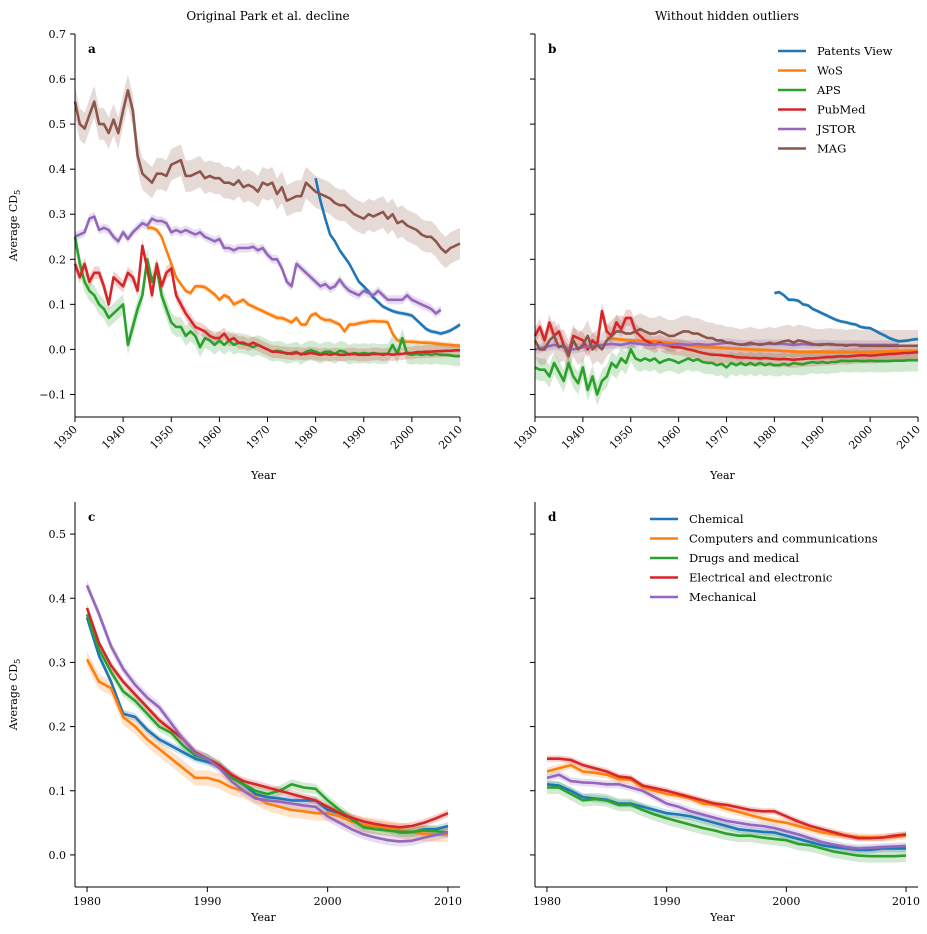 Image resolution: width=927 pixels, height=934 pixels. I want to click on series-line-wos, so click(304, 287).